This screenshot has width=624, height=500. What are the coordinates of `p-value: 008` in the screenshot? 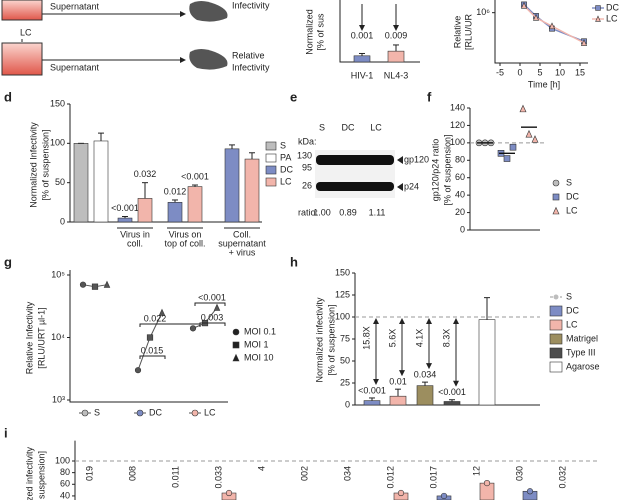 It's located at (132, 473).